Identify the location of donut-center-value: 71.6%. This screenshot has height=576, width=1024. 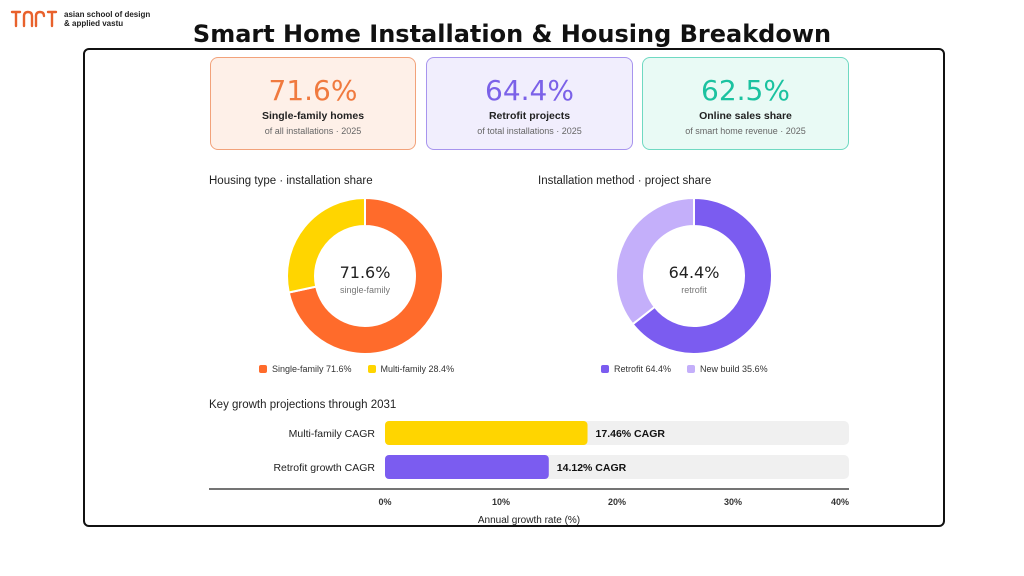
(365, 272).